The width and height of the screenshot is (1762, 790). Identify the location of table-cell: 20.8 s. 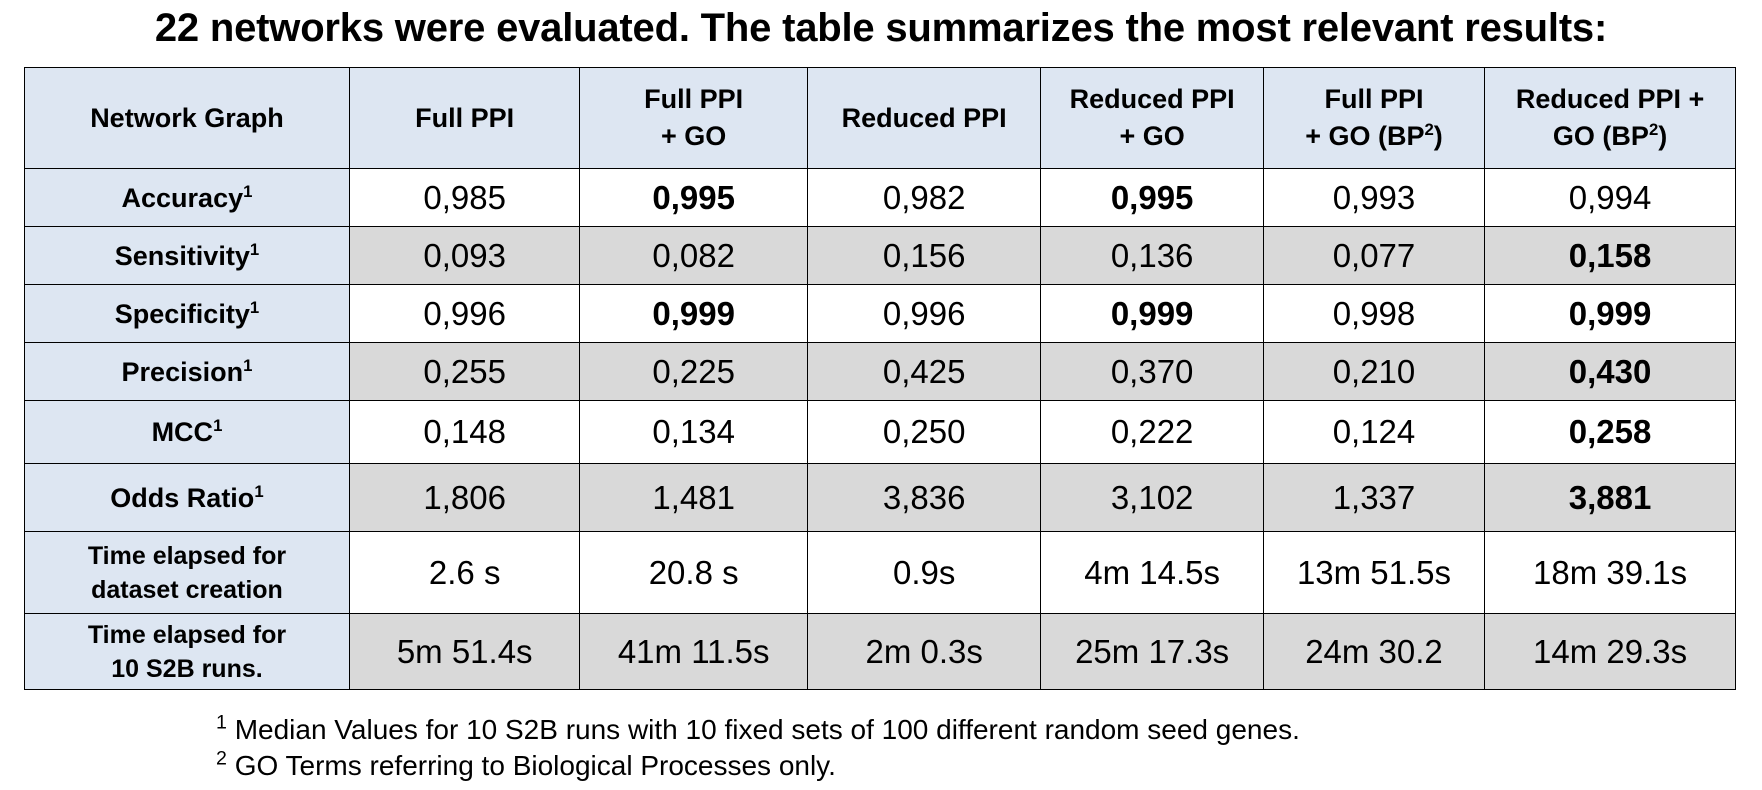
(693, 572).